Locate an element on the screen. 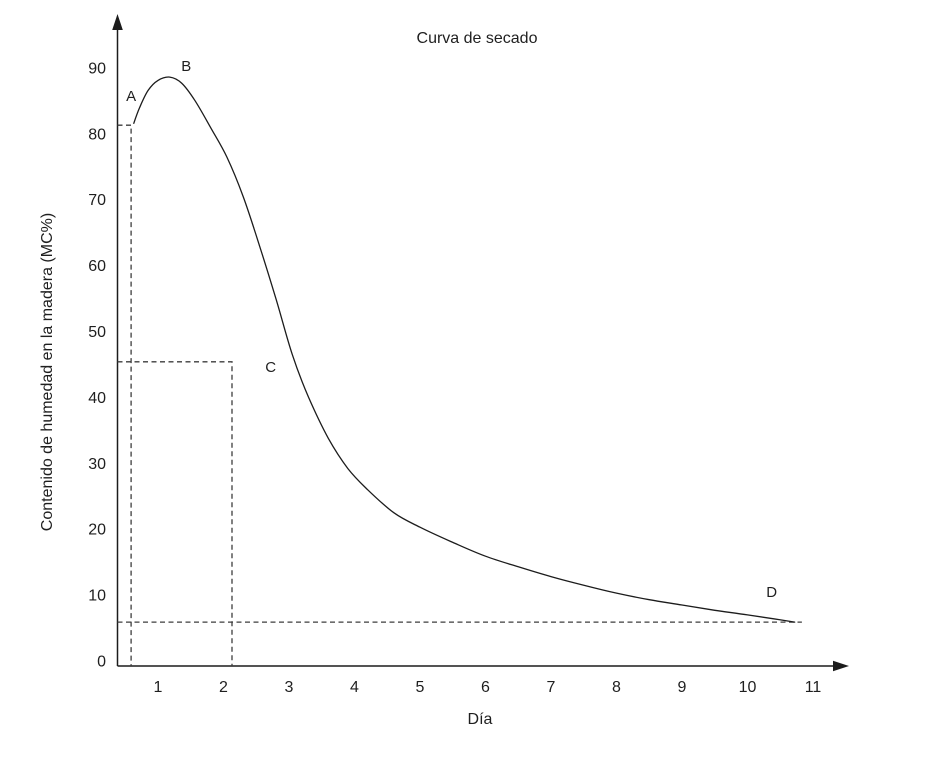  point-label-C: C is located at coordinates (270, 367).